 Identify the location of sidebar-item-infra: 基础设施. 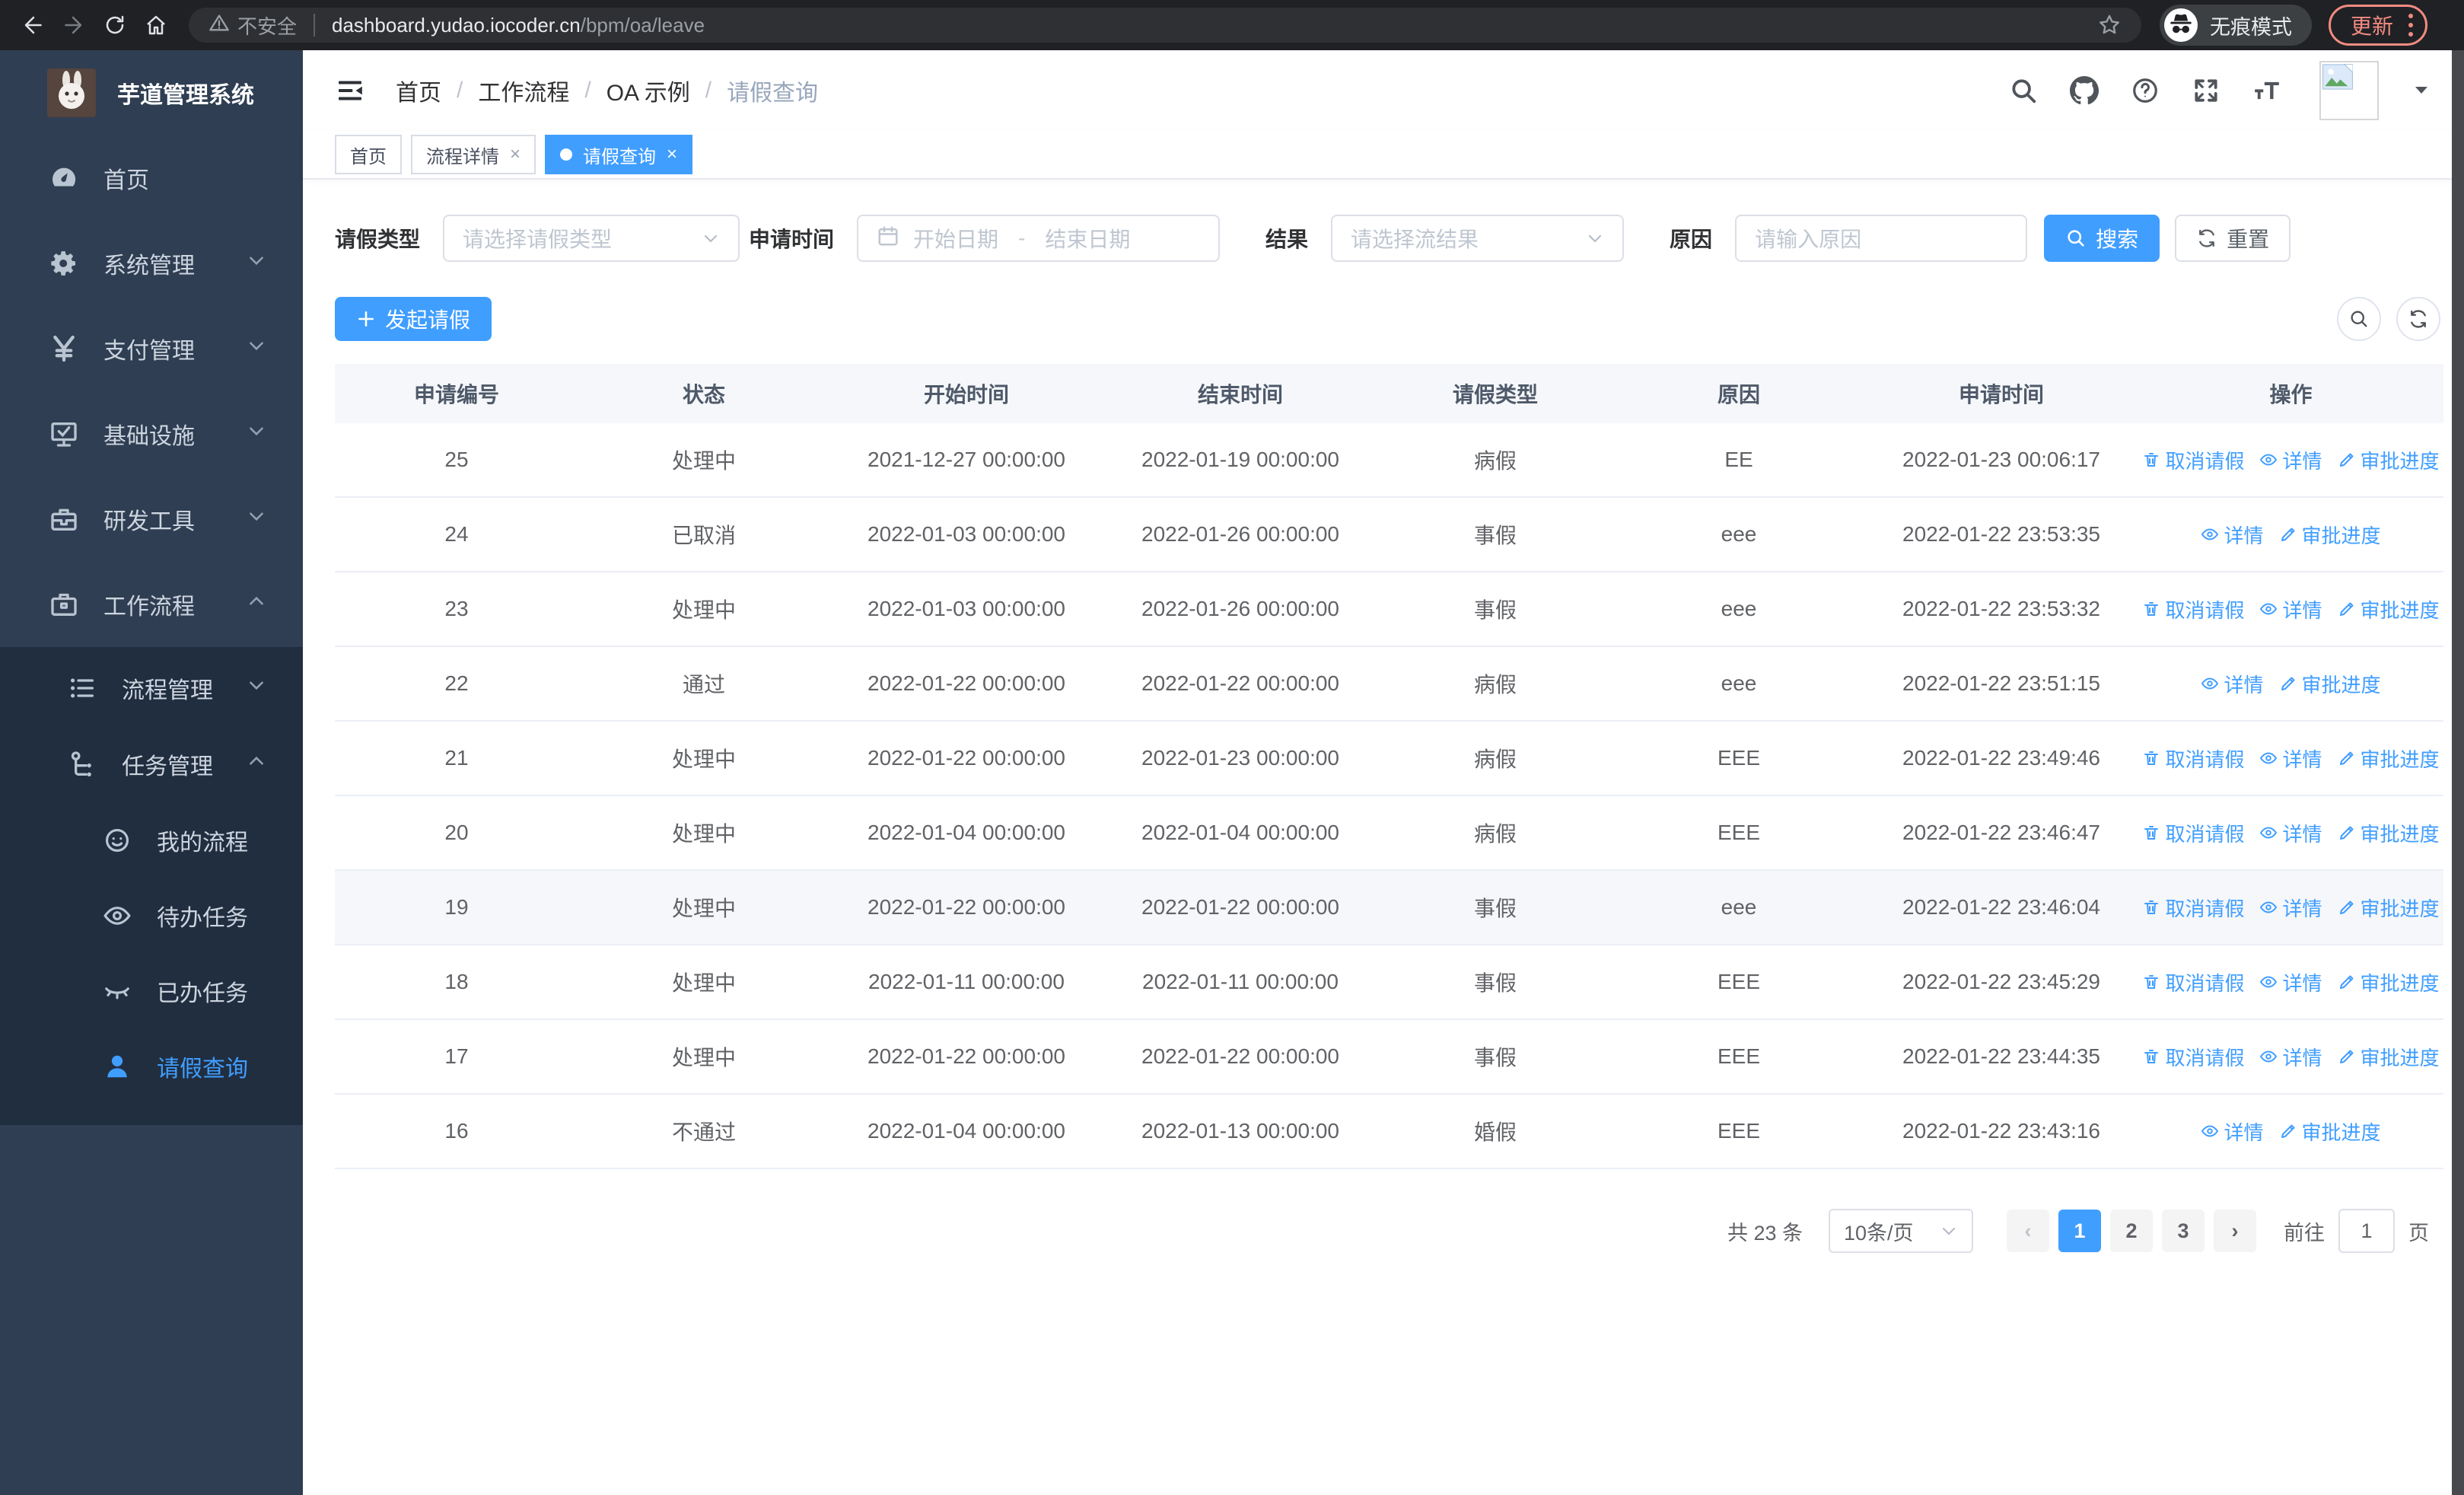
(151, 434).